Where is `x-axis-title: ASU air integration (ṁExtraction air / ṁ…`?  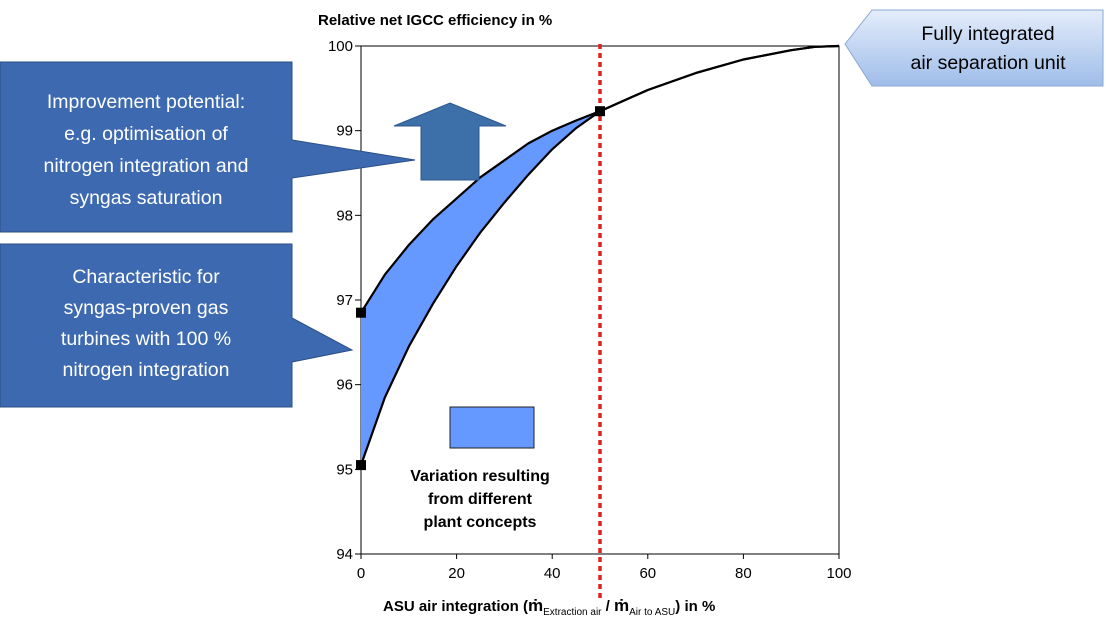 x-axis-title: ASU air integration (ṁExtraction air / ṁ… is located at coordinates (549, 607).